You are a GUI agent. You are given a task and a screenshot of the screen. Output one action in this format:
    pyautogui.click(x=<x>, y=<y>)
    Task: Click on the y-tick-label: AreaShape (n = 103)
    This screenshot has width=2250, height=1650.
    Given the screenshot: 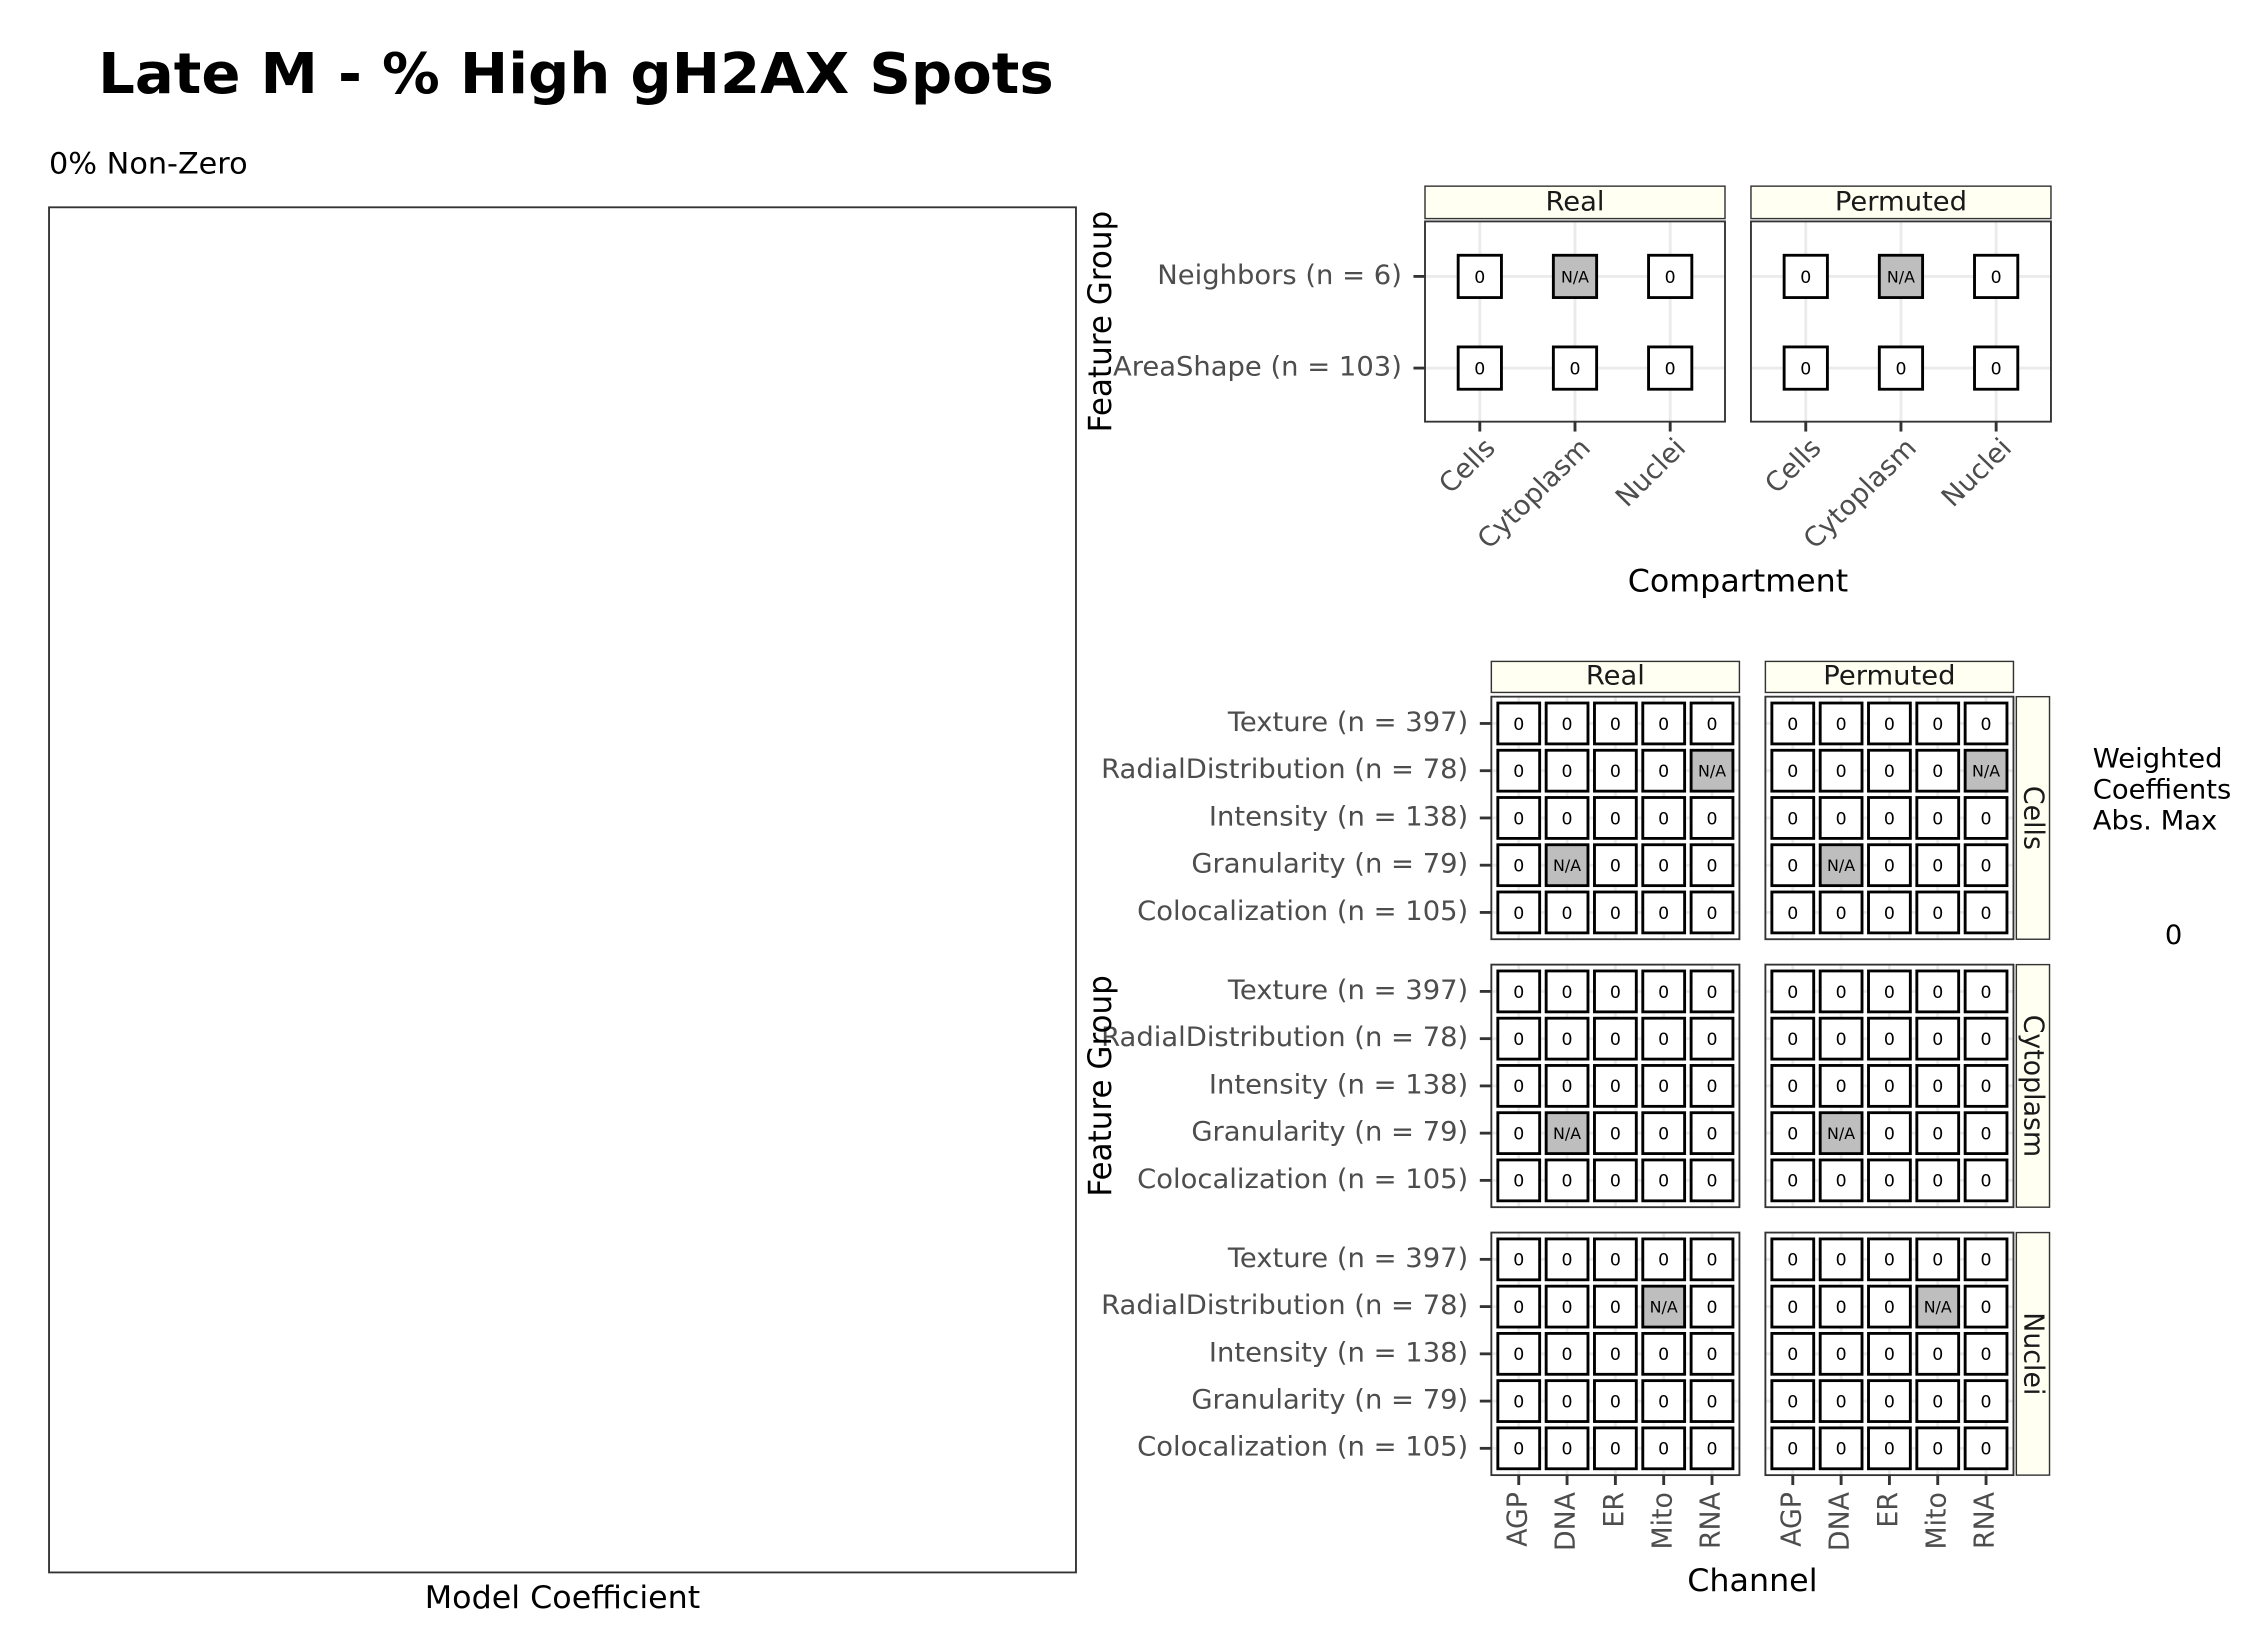 What is the action you would take?
    pyautogui.click(x=1257, y=367)
    